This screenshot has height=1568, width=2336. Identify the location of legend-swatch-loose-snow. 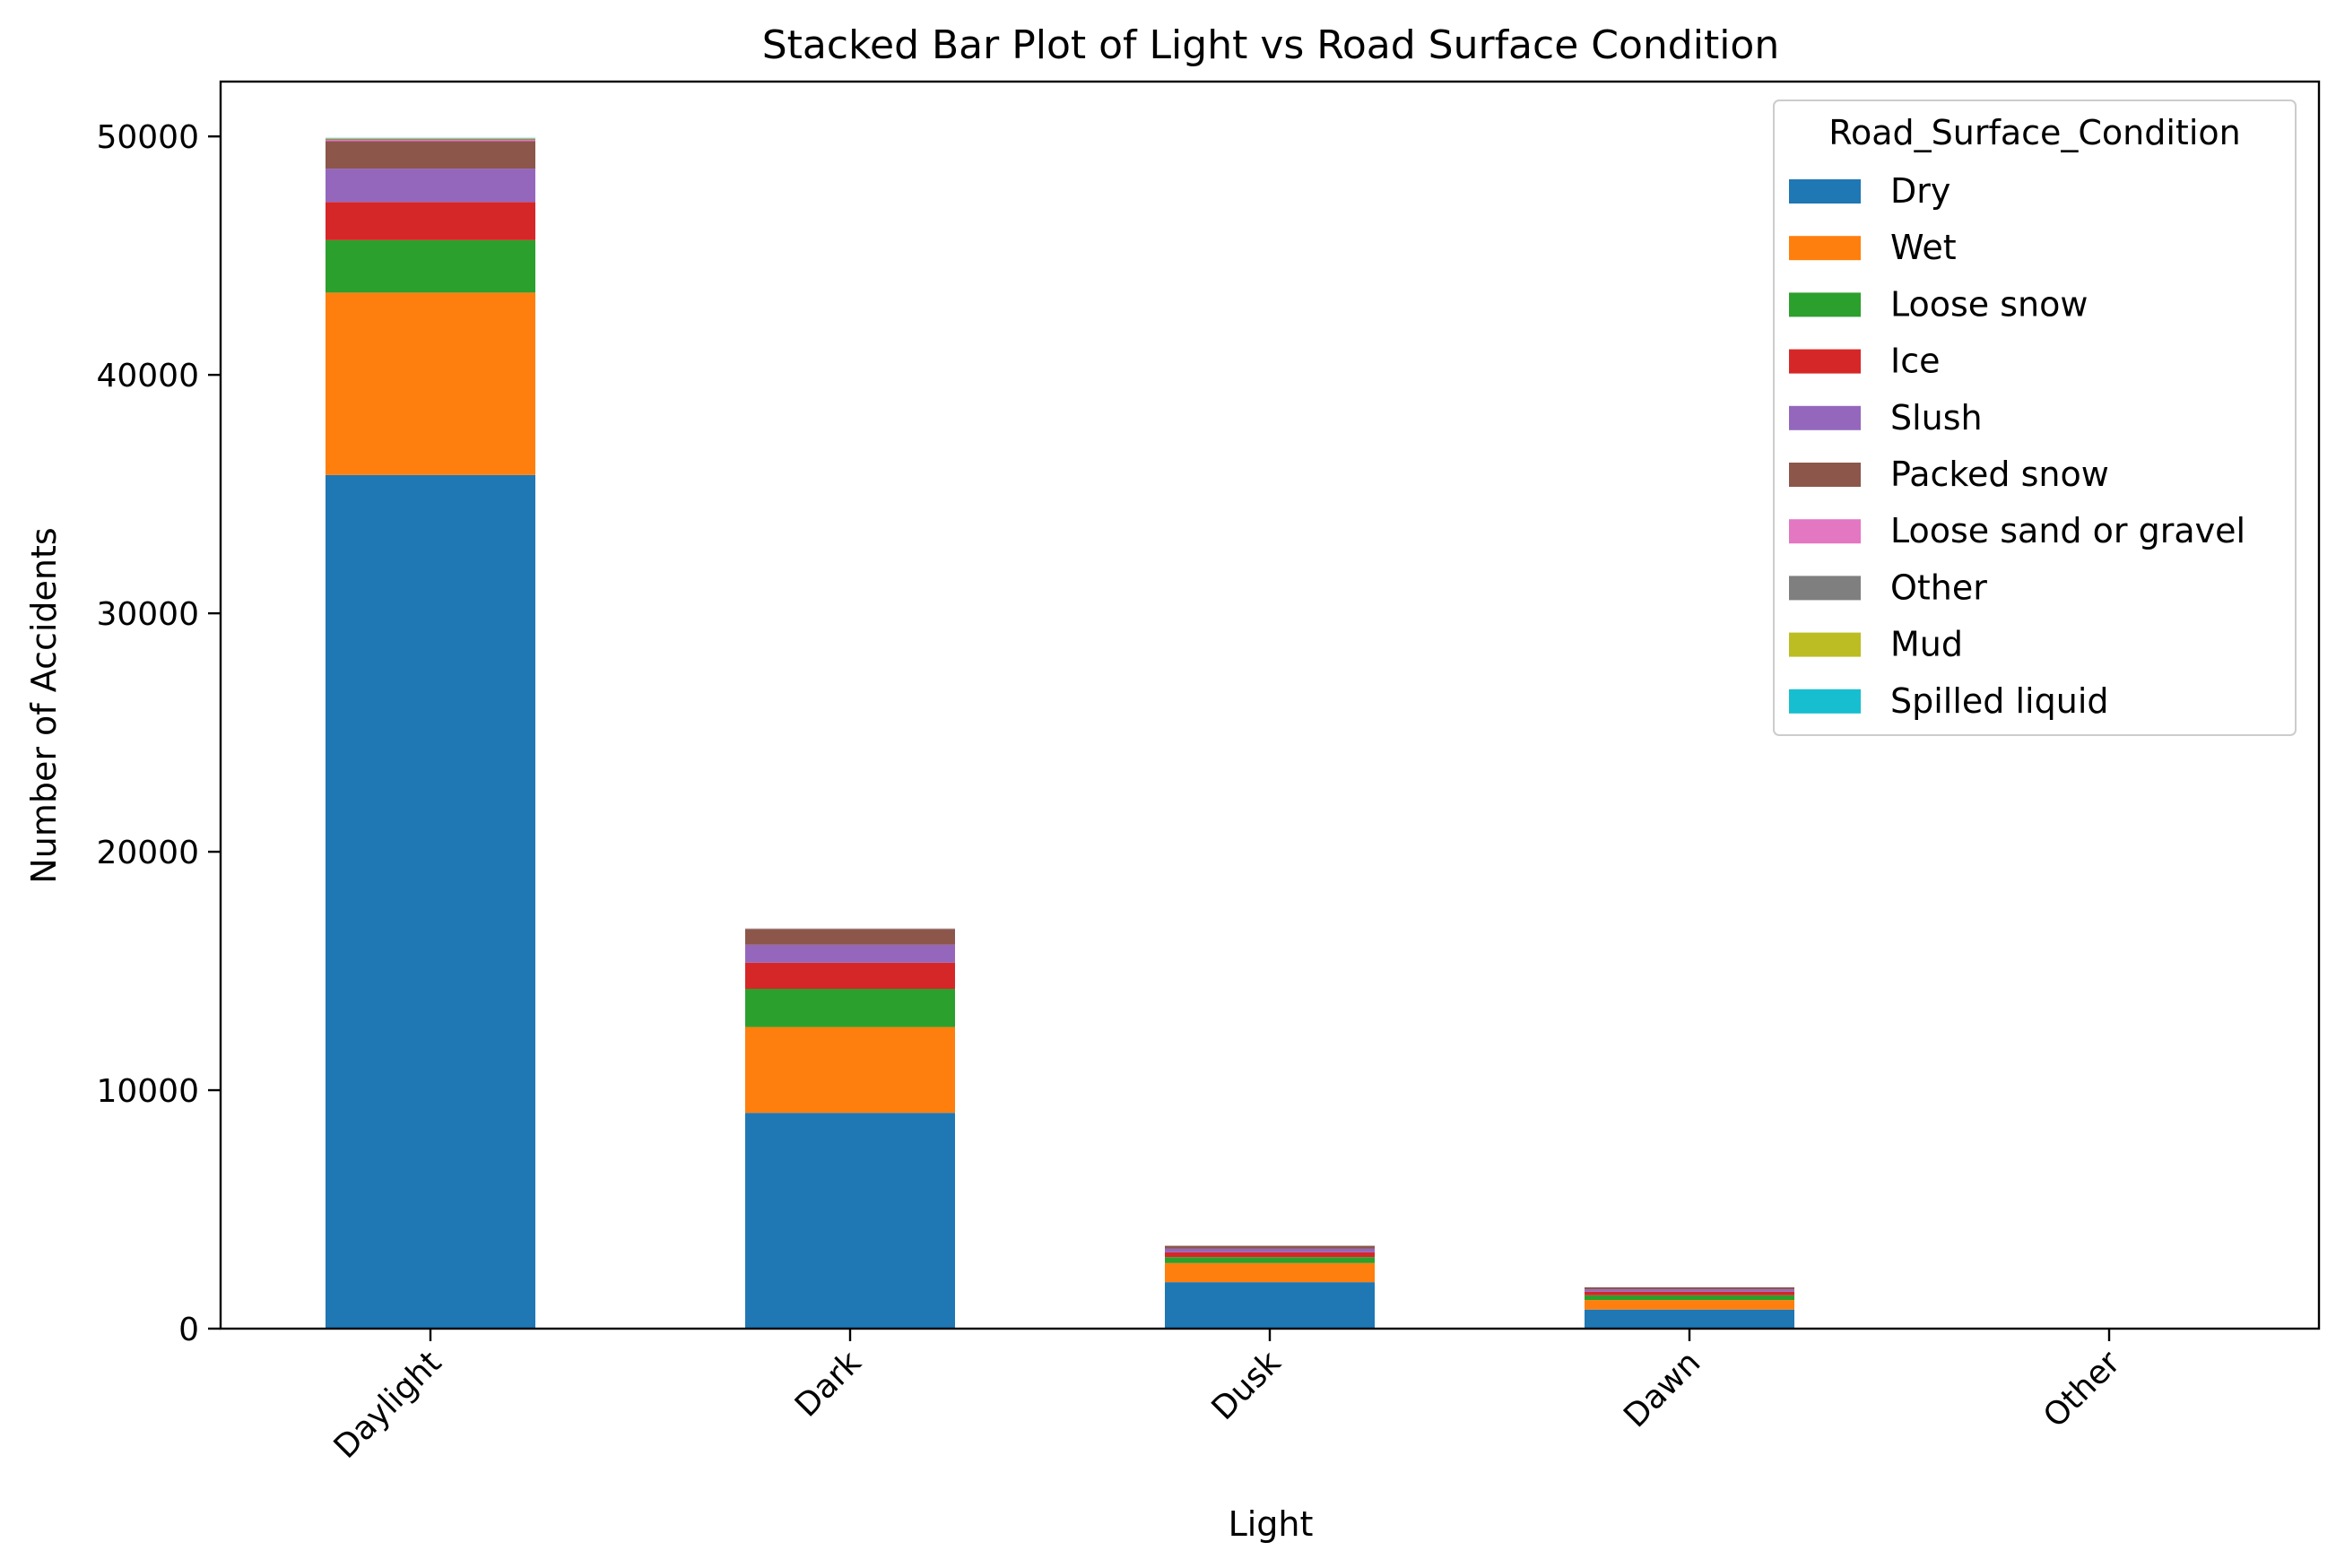
(1825, 304).